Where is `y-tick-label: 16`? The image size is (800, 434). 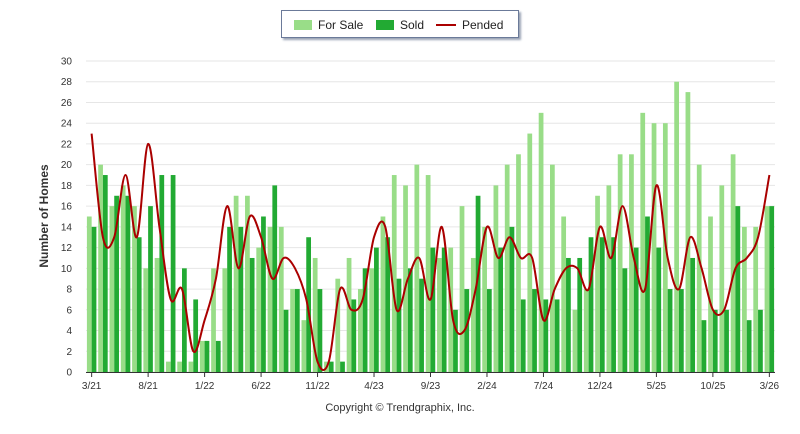
y-tick-label: 16 is located at coordinates (67, 207).